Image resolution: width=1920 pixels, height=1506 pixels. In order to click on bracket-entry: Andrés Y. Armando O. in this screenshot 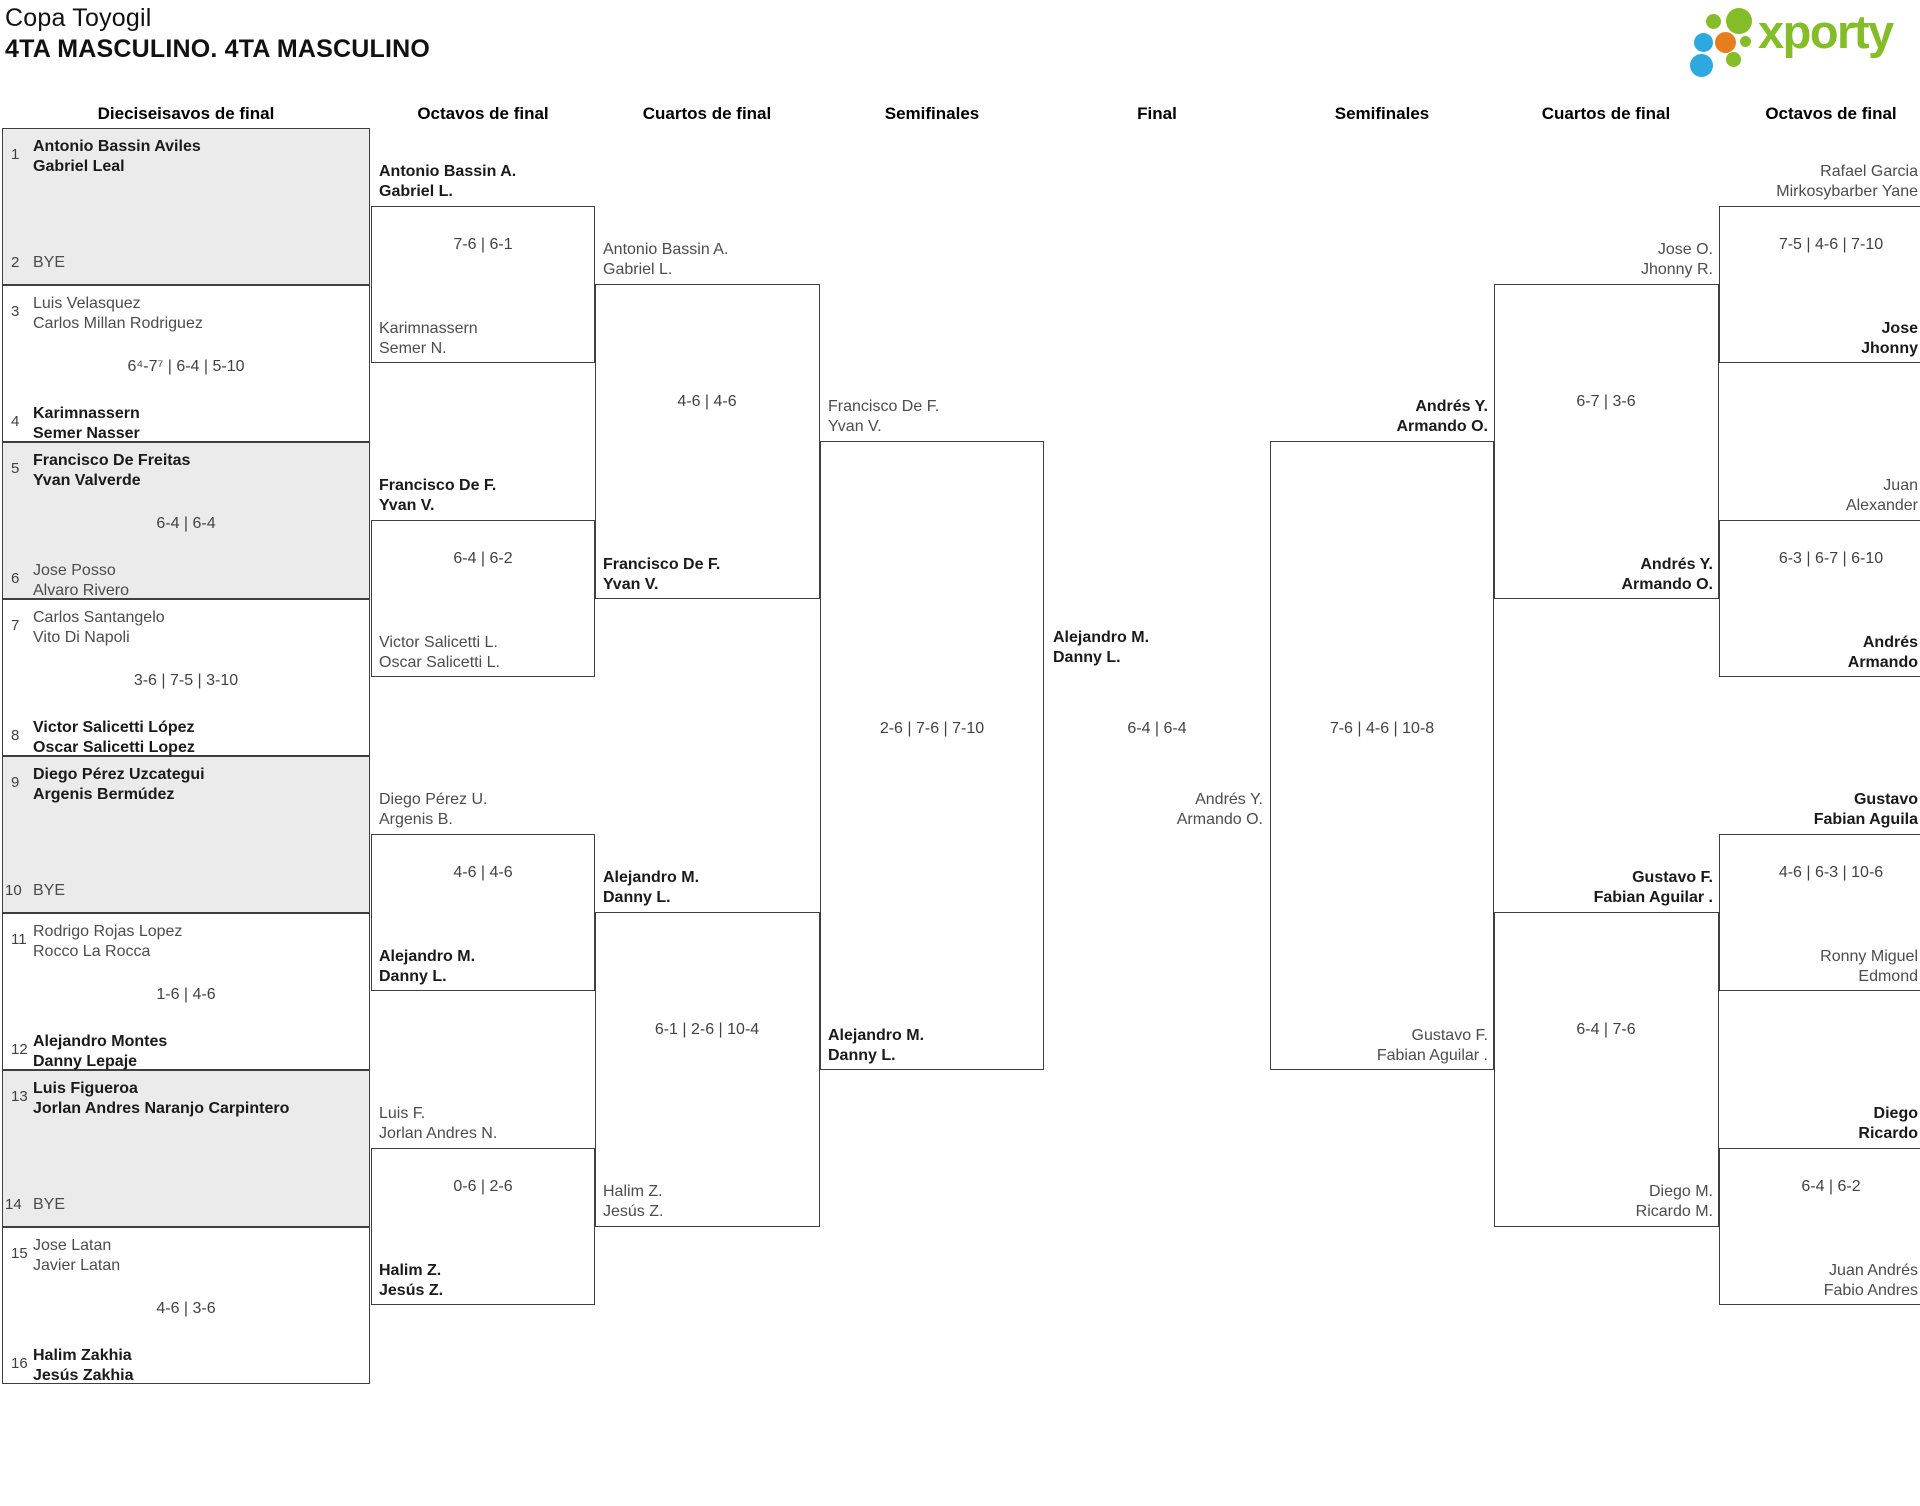, I will do `click(1442, 416)`.